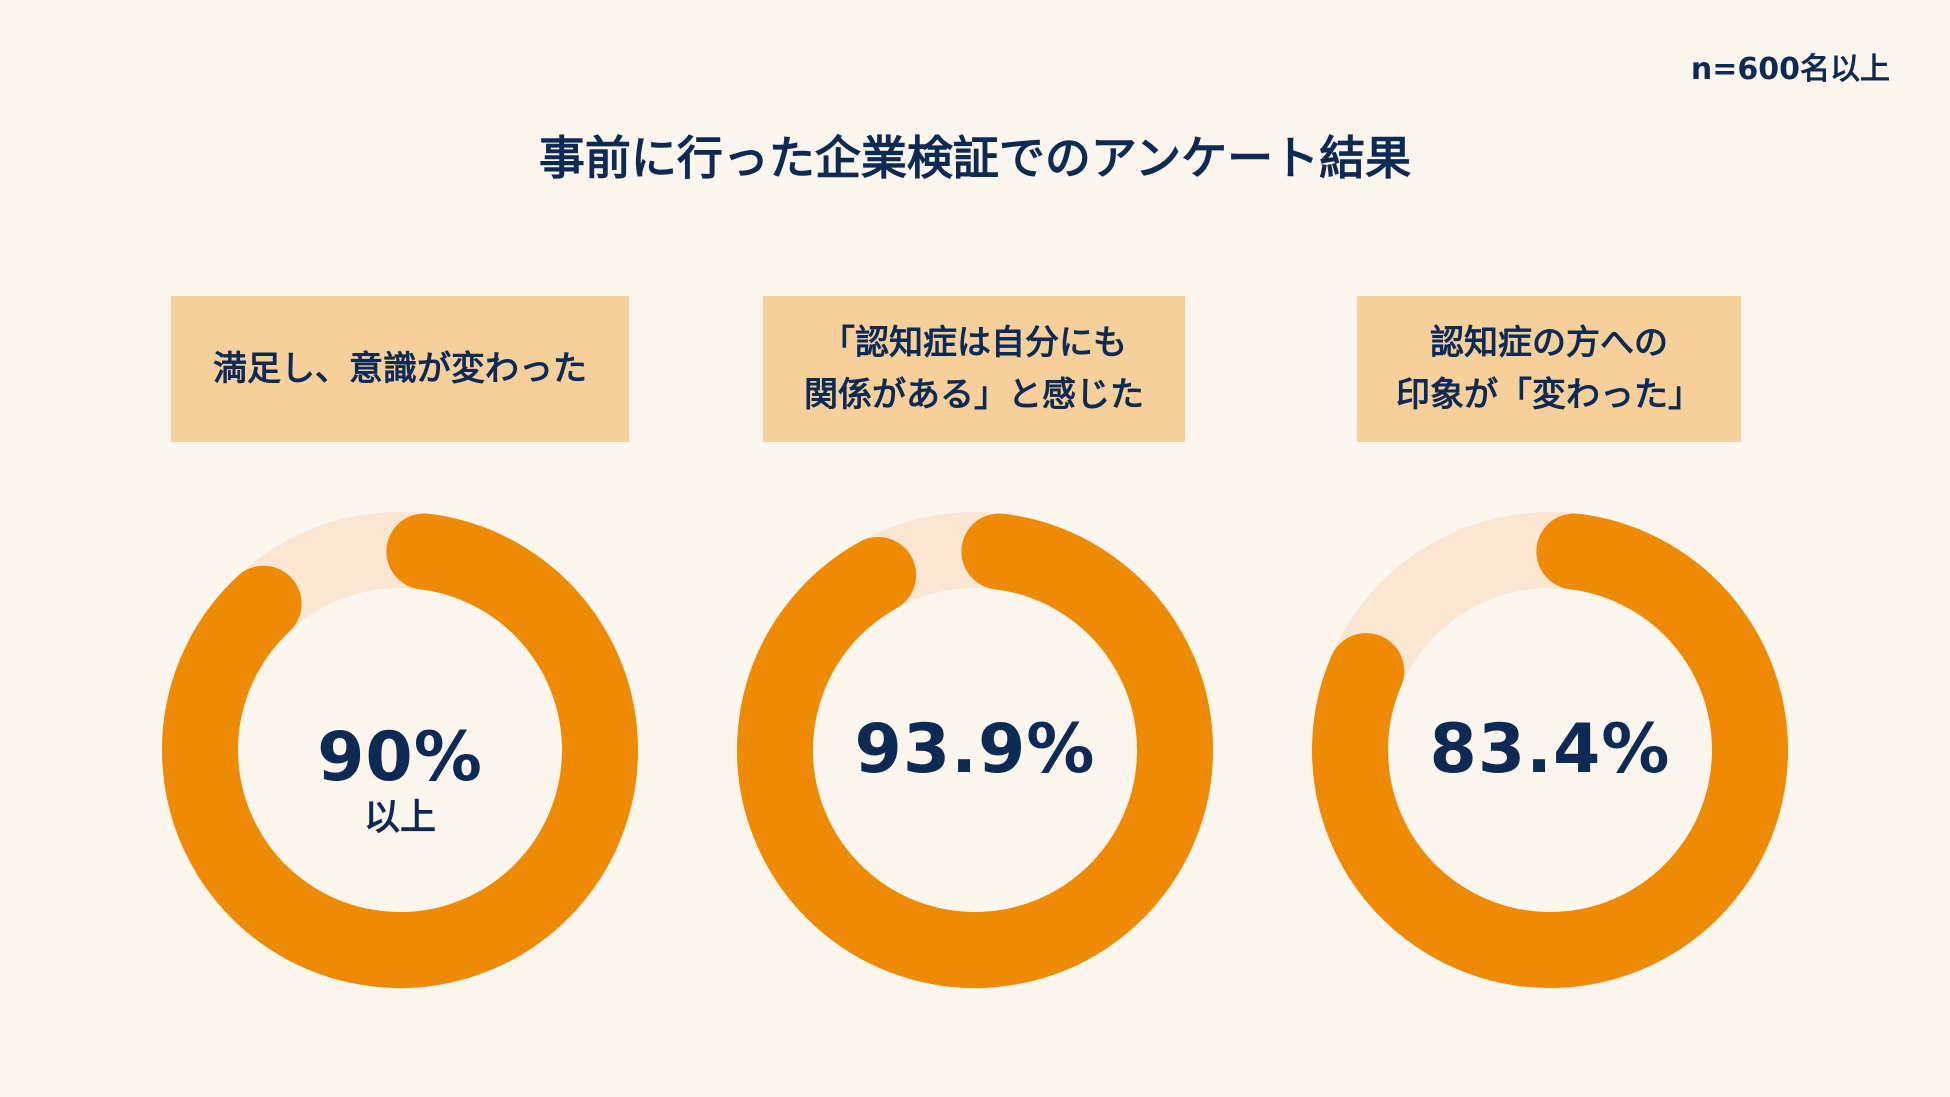 Image resolution: width=1950 pixels, height=1097 pixels. I want to click on donut-svg-relevant, so click(975, 750).